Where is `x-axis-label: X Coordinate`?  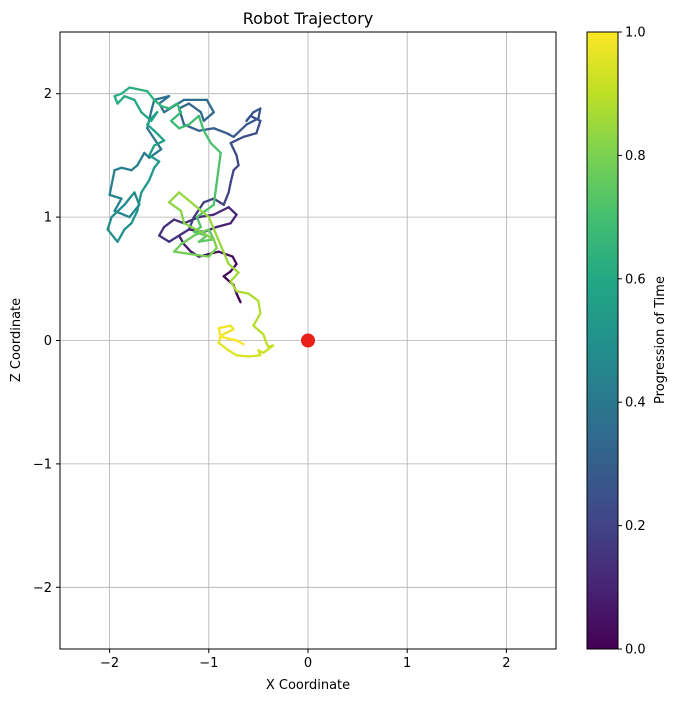 x-axis-label: X Coordinate is located at coordinates (308, 685).